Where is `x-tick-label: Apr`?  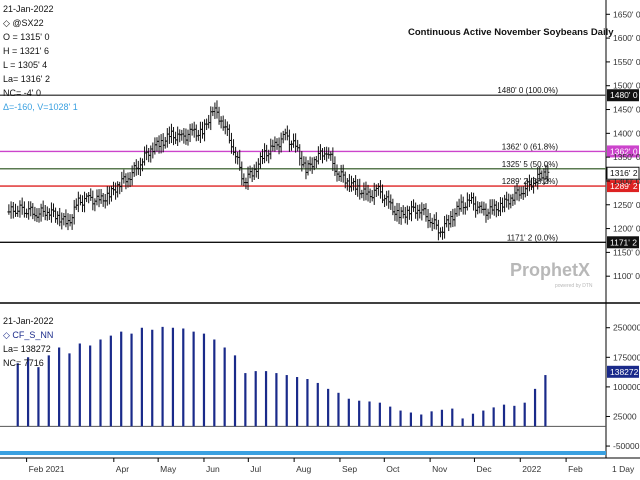
x-tick-label: Apr is located at coordinates (122, 469).